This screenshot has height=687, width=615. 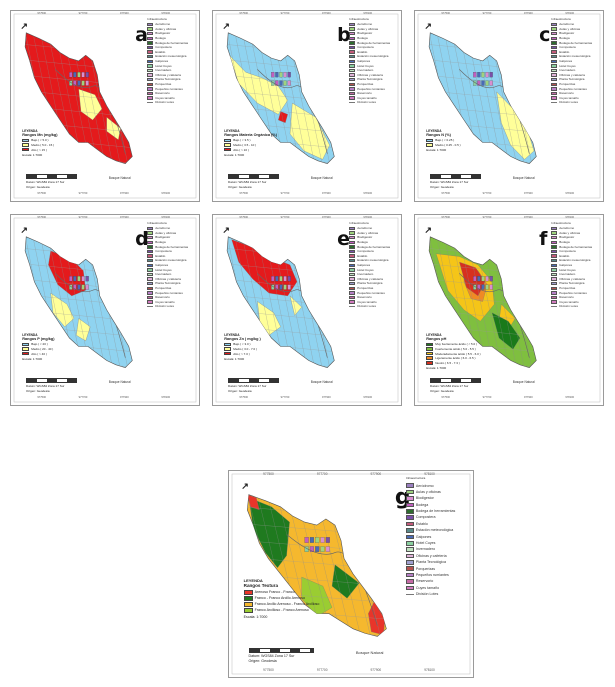 I want to click on lot-division-legend-item: División Lotes, so click(x=571, y=102).